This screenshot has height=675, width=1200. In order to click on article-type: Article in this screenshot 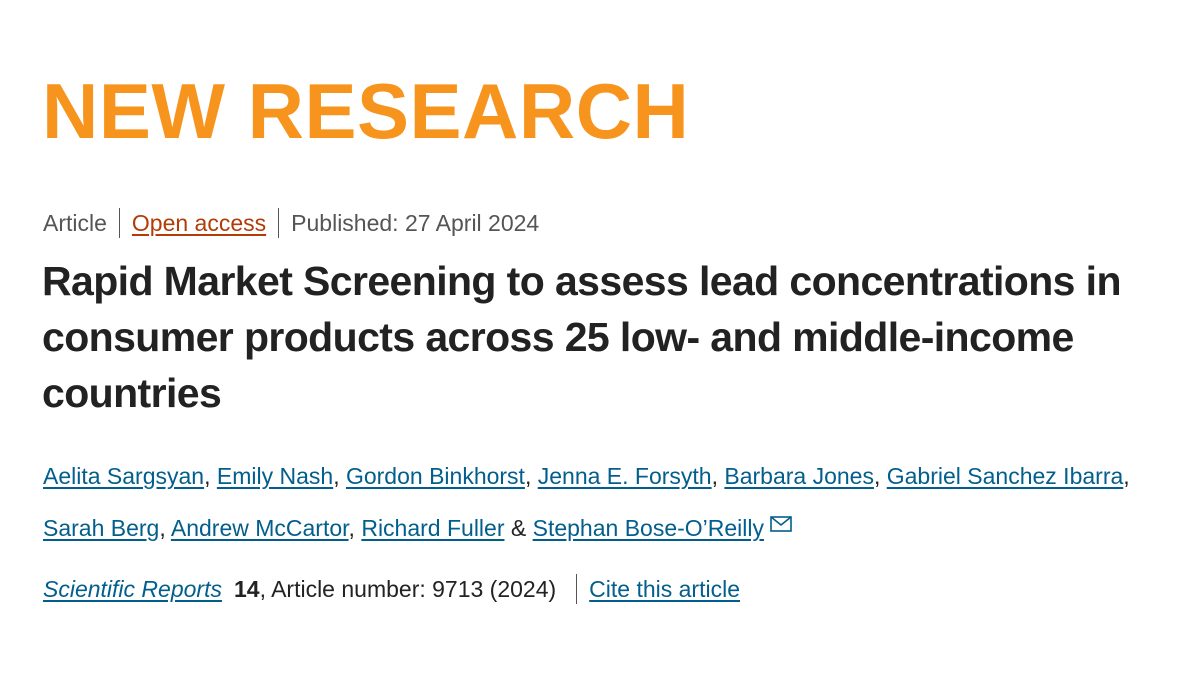, I will do `click(75, 222)`.